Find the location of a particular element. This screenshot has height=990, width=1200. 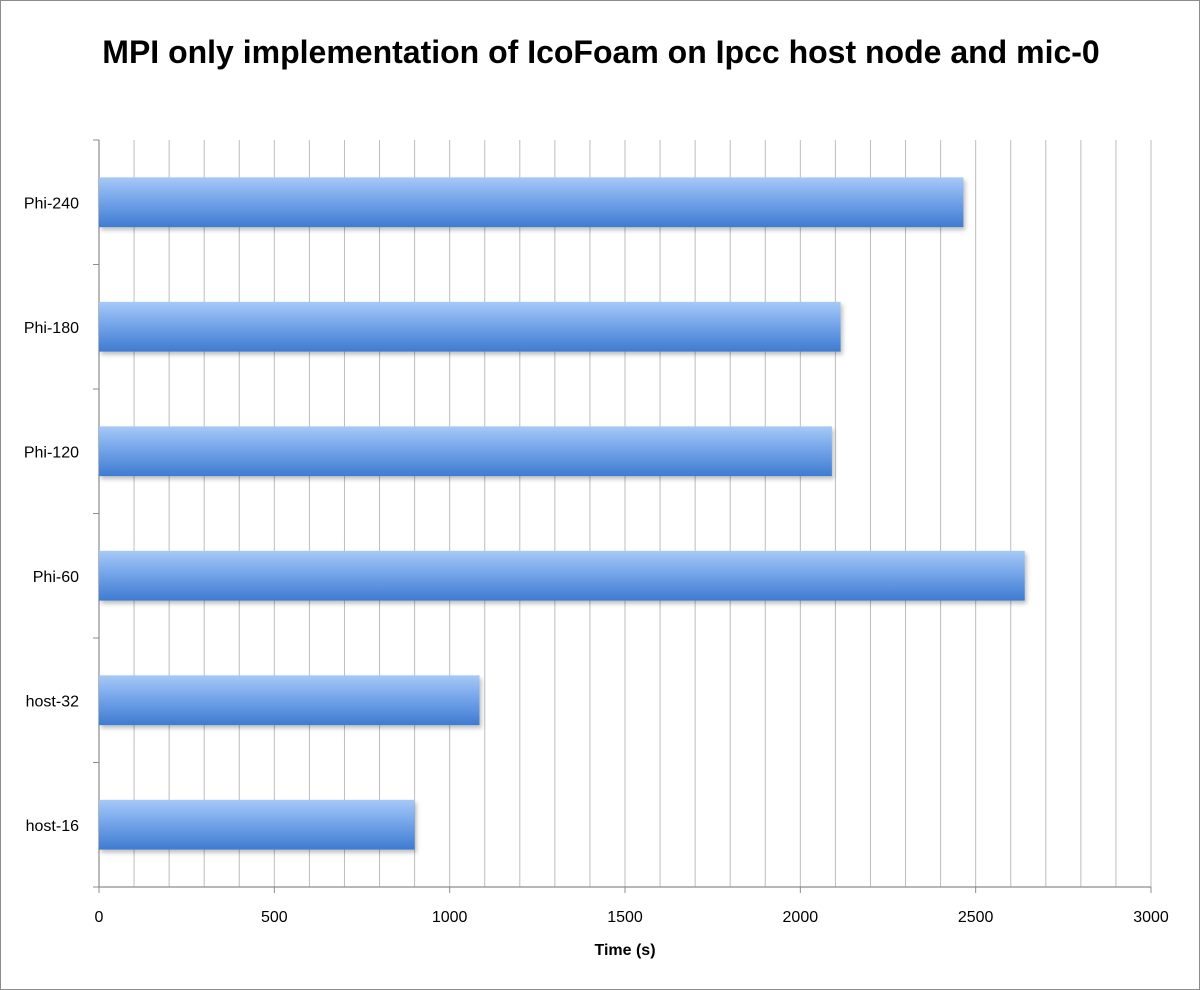

y-tick-label: Phi-180 is located at coordinates (51, 328).